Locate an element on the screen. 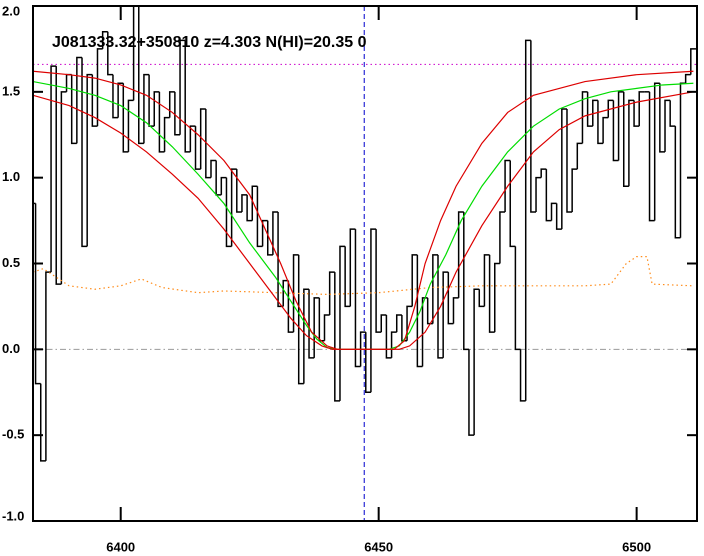  chart-title: J081333.32+350810 z=4.303 N(HI)=20.35 0 is located at coordinates (209, 42).